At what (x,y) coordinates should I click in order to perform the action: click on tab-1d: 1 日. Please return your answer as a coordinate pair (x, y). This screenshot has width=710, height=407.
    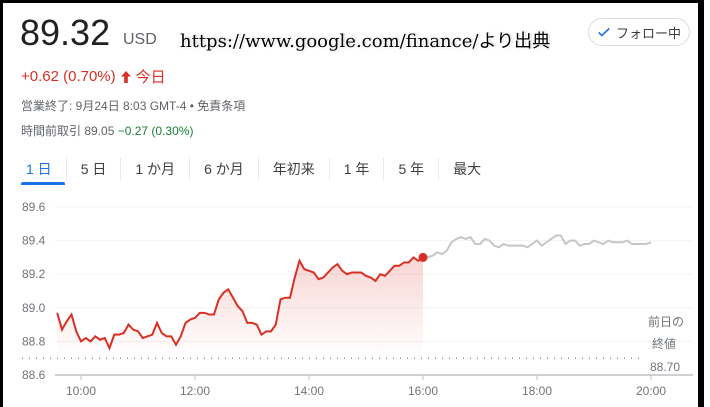
    Looking at the image, I should click on (43, 170).